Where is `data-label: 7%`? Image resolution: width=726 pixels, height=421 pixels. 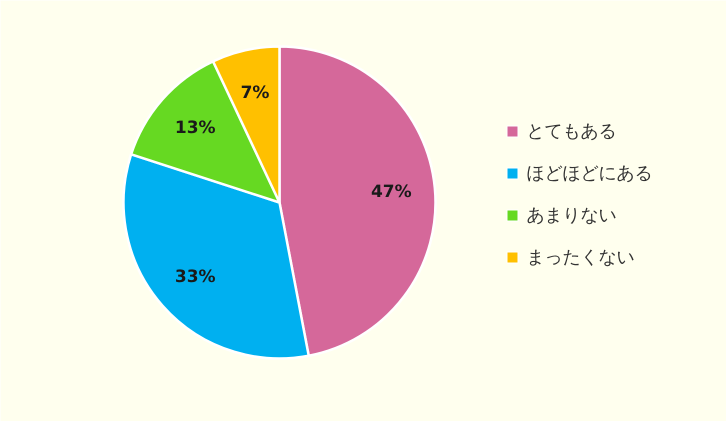 data-label: 7% is located at coordinates (255, 92).